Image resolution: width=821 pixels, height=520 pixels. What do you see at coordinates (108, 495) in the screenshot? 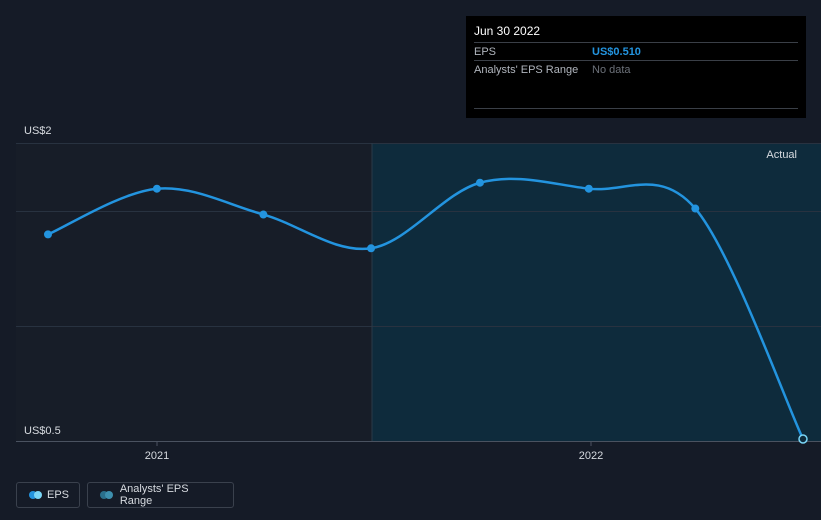
I see `range-legend-icon` at bounding box center [108, 495].